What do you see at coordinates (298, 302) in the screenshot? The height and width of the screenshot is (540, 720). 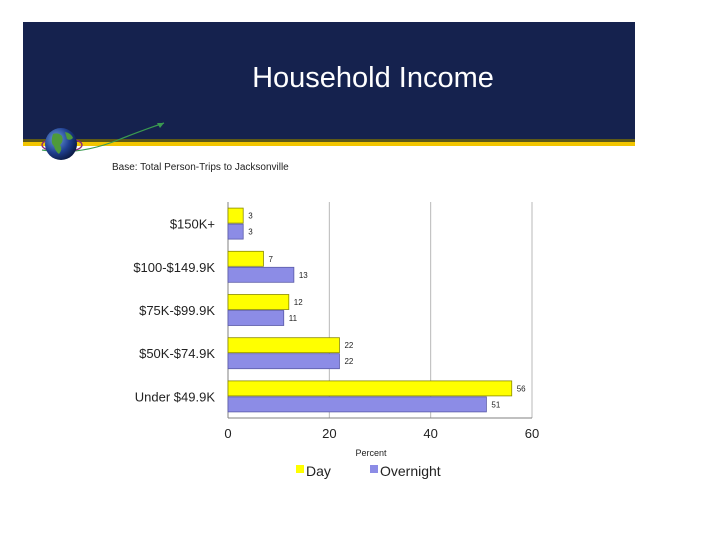 I see `data-label: 12` at bounding box center [298, 302].